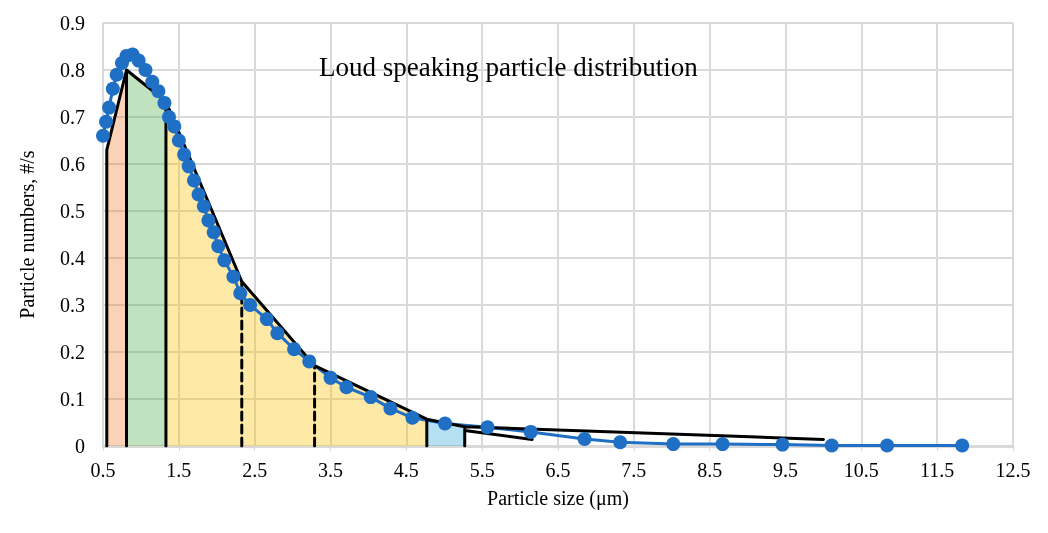 The width and height of the screenshot is (1048, 533). What do you see at coordinates (72, 117) in the screenshot?
I see `y-tick-label: 0.7` at bounding box center [72, 117].